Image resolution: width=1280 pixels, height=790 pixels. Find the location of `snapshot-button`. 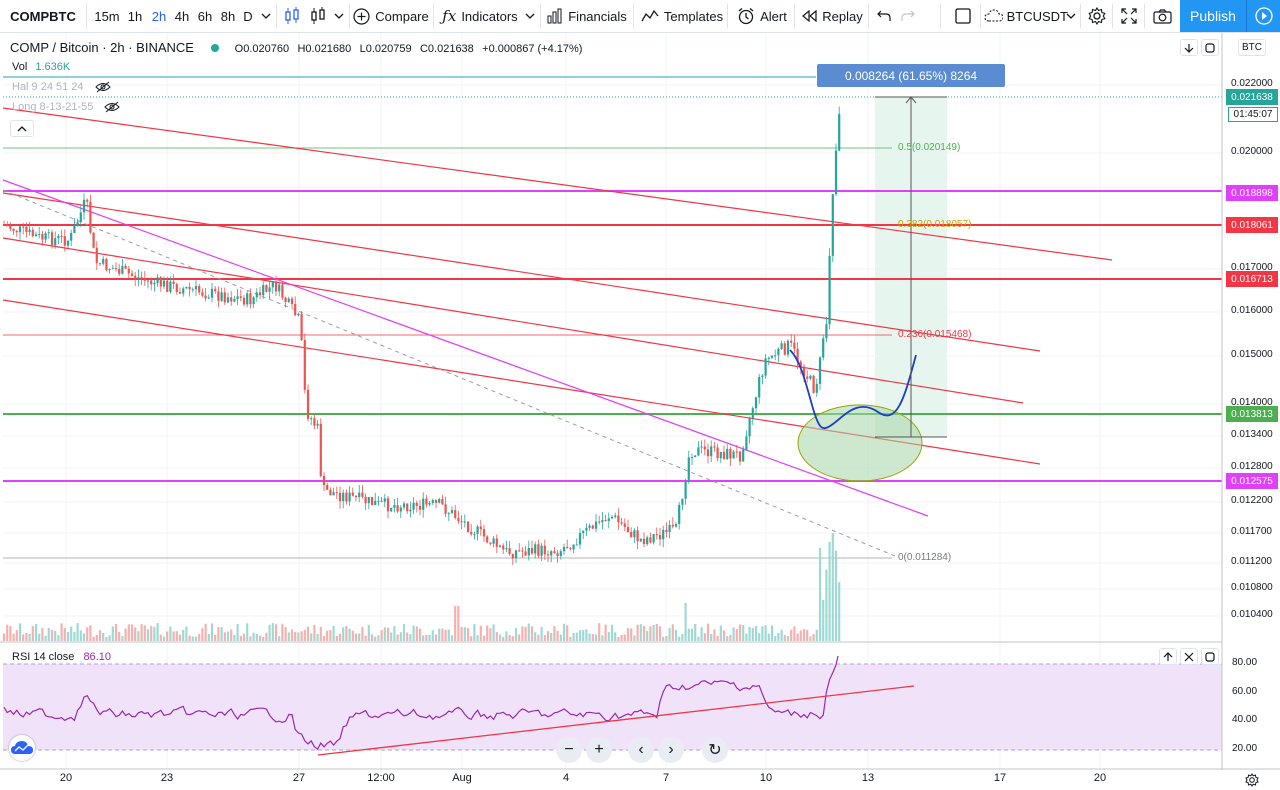

snapshot-button is located at coordinates (1162, 16).